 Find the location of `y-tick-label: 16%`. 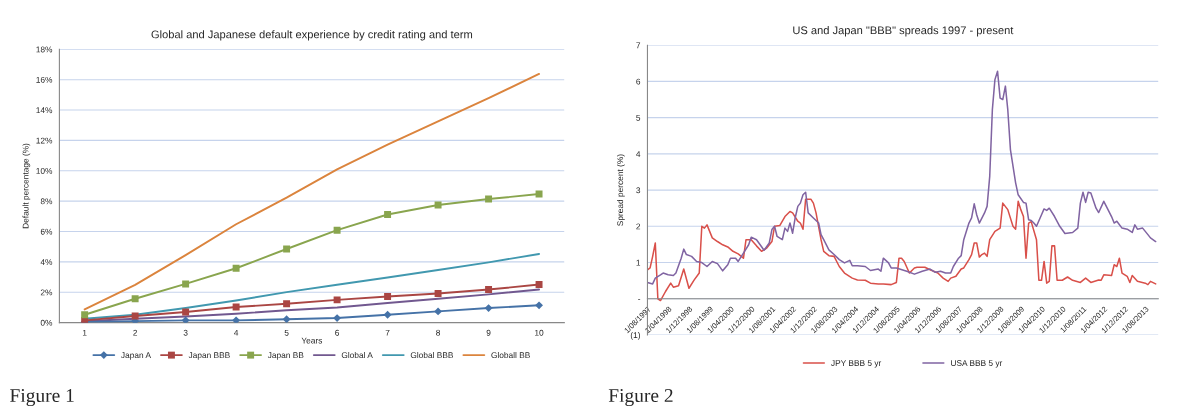

y-tick-label: 16% is located at coordinates (44, 79).